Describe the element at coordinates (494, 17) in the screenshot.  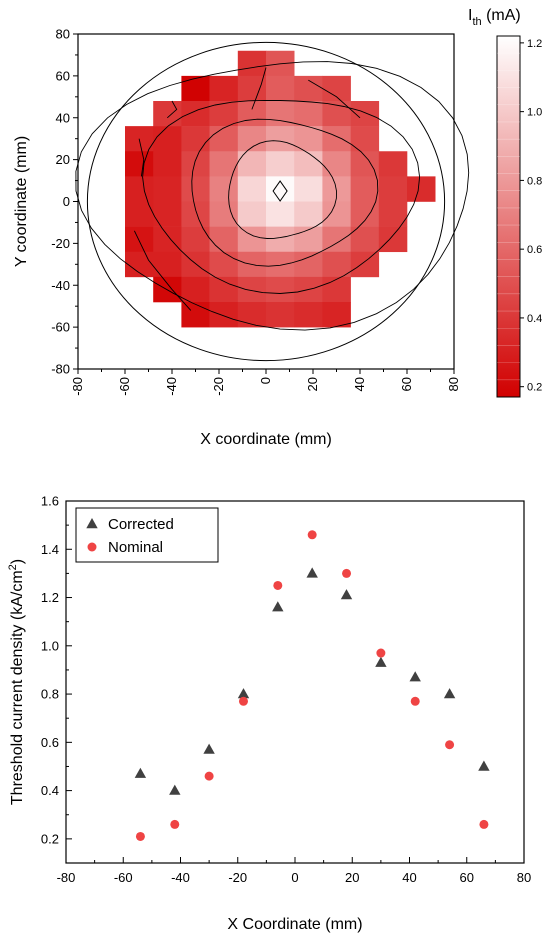
I see `colorbar-title: Ith (mA)` at that location.